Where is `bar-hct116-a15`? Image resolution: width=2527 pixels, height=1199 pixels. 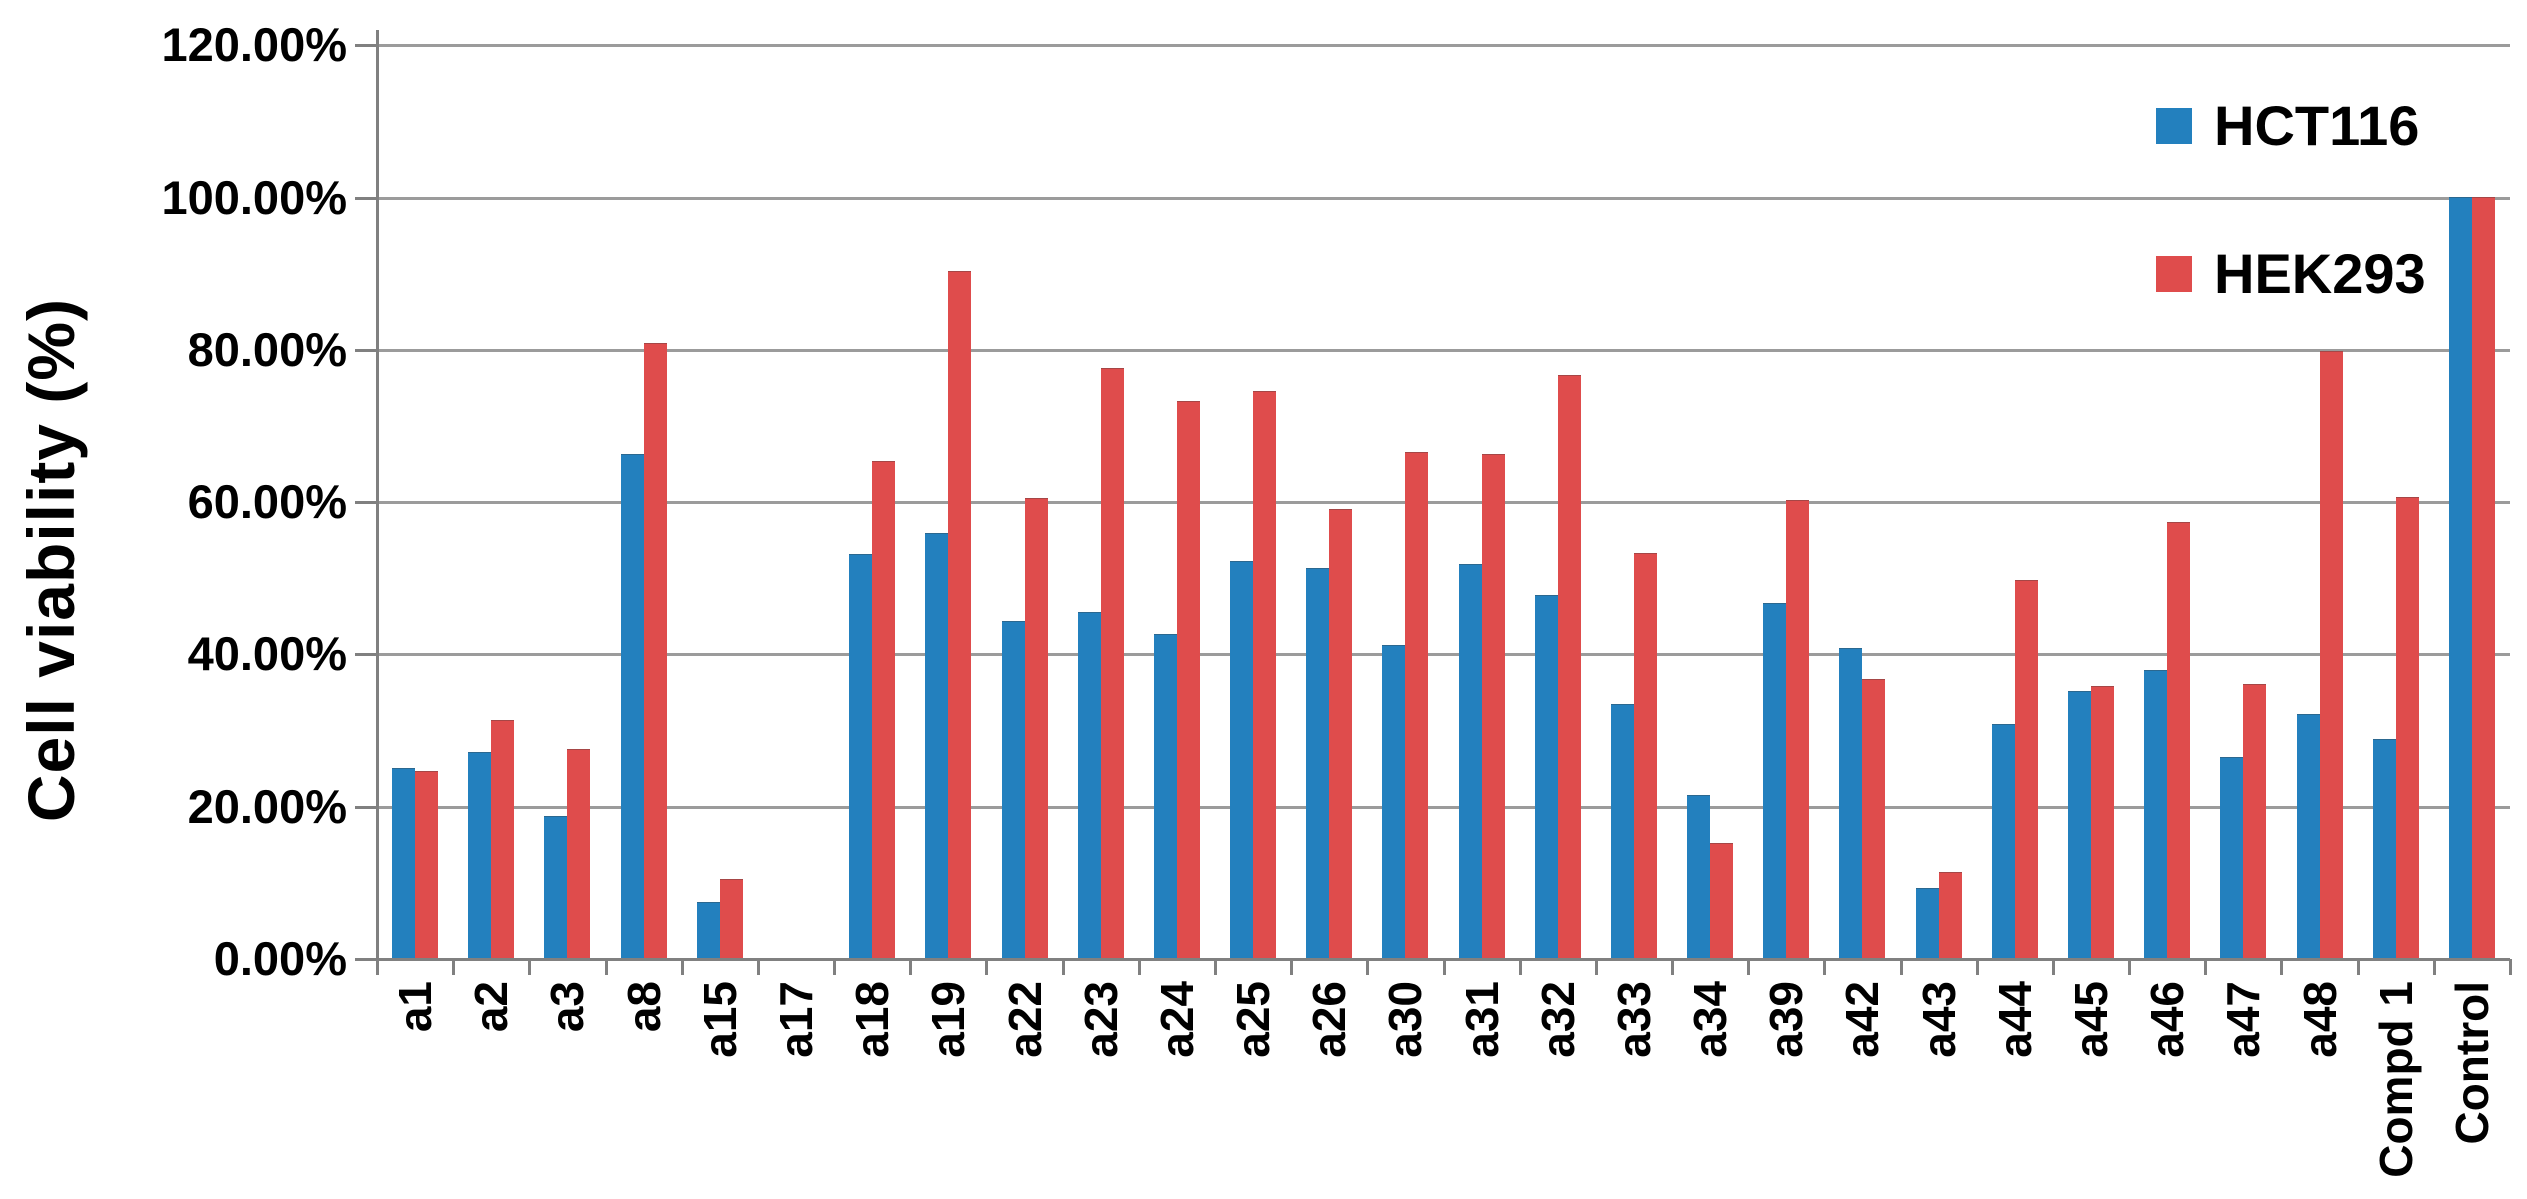
bar-hct116-a15 is located at coordinates (708, 930).